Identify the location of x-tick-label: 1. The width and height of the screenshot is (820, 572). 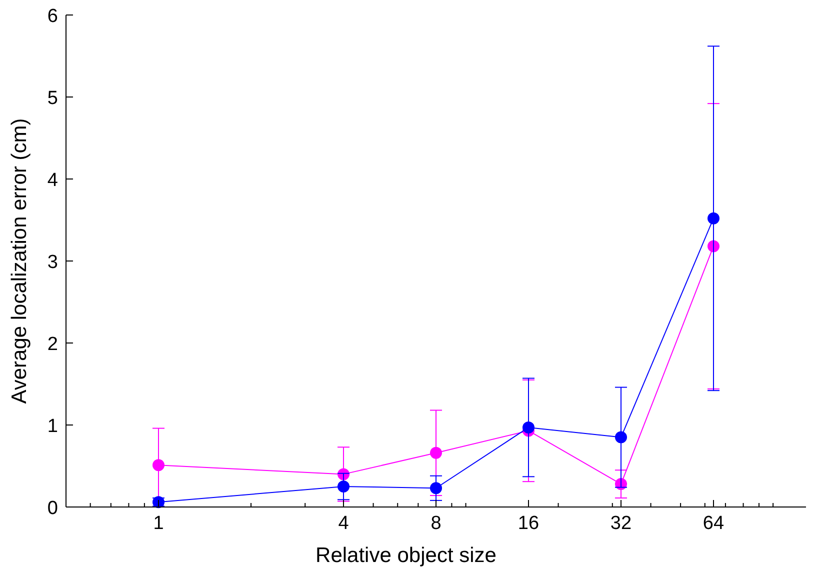
(158, 523).